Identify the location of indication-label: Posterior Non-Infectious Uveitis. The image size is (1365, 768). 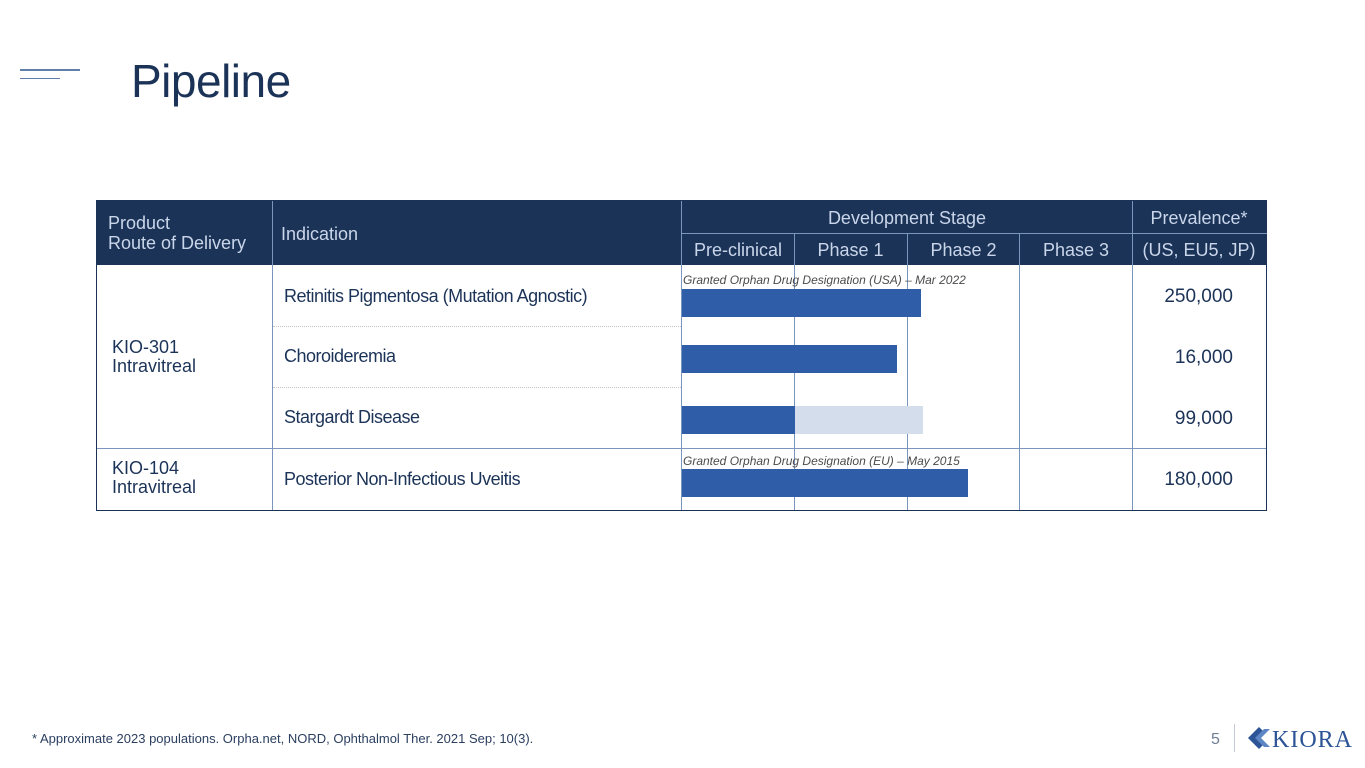
(402, 479).